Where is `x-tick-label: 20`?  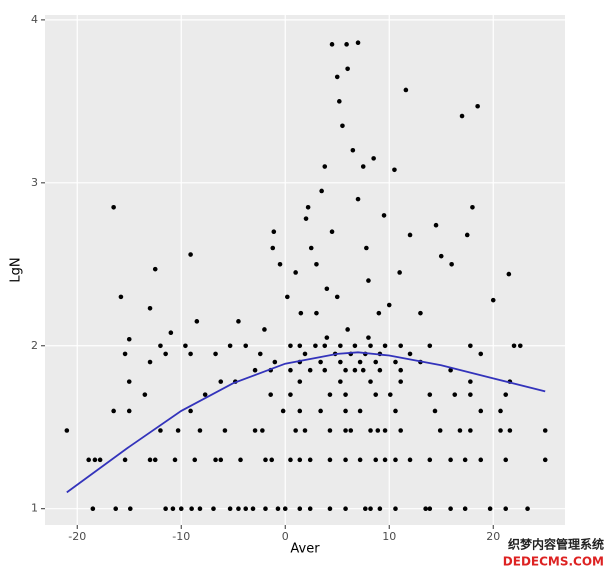
x-tick-label: 20 is located at coordinates (493, 536).